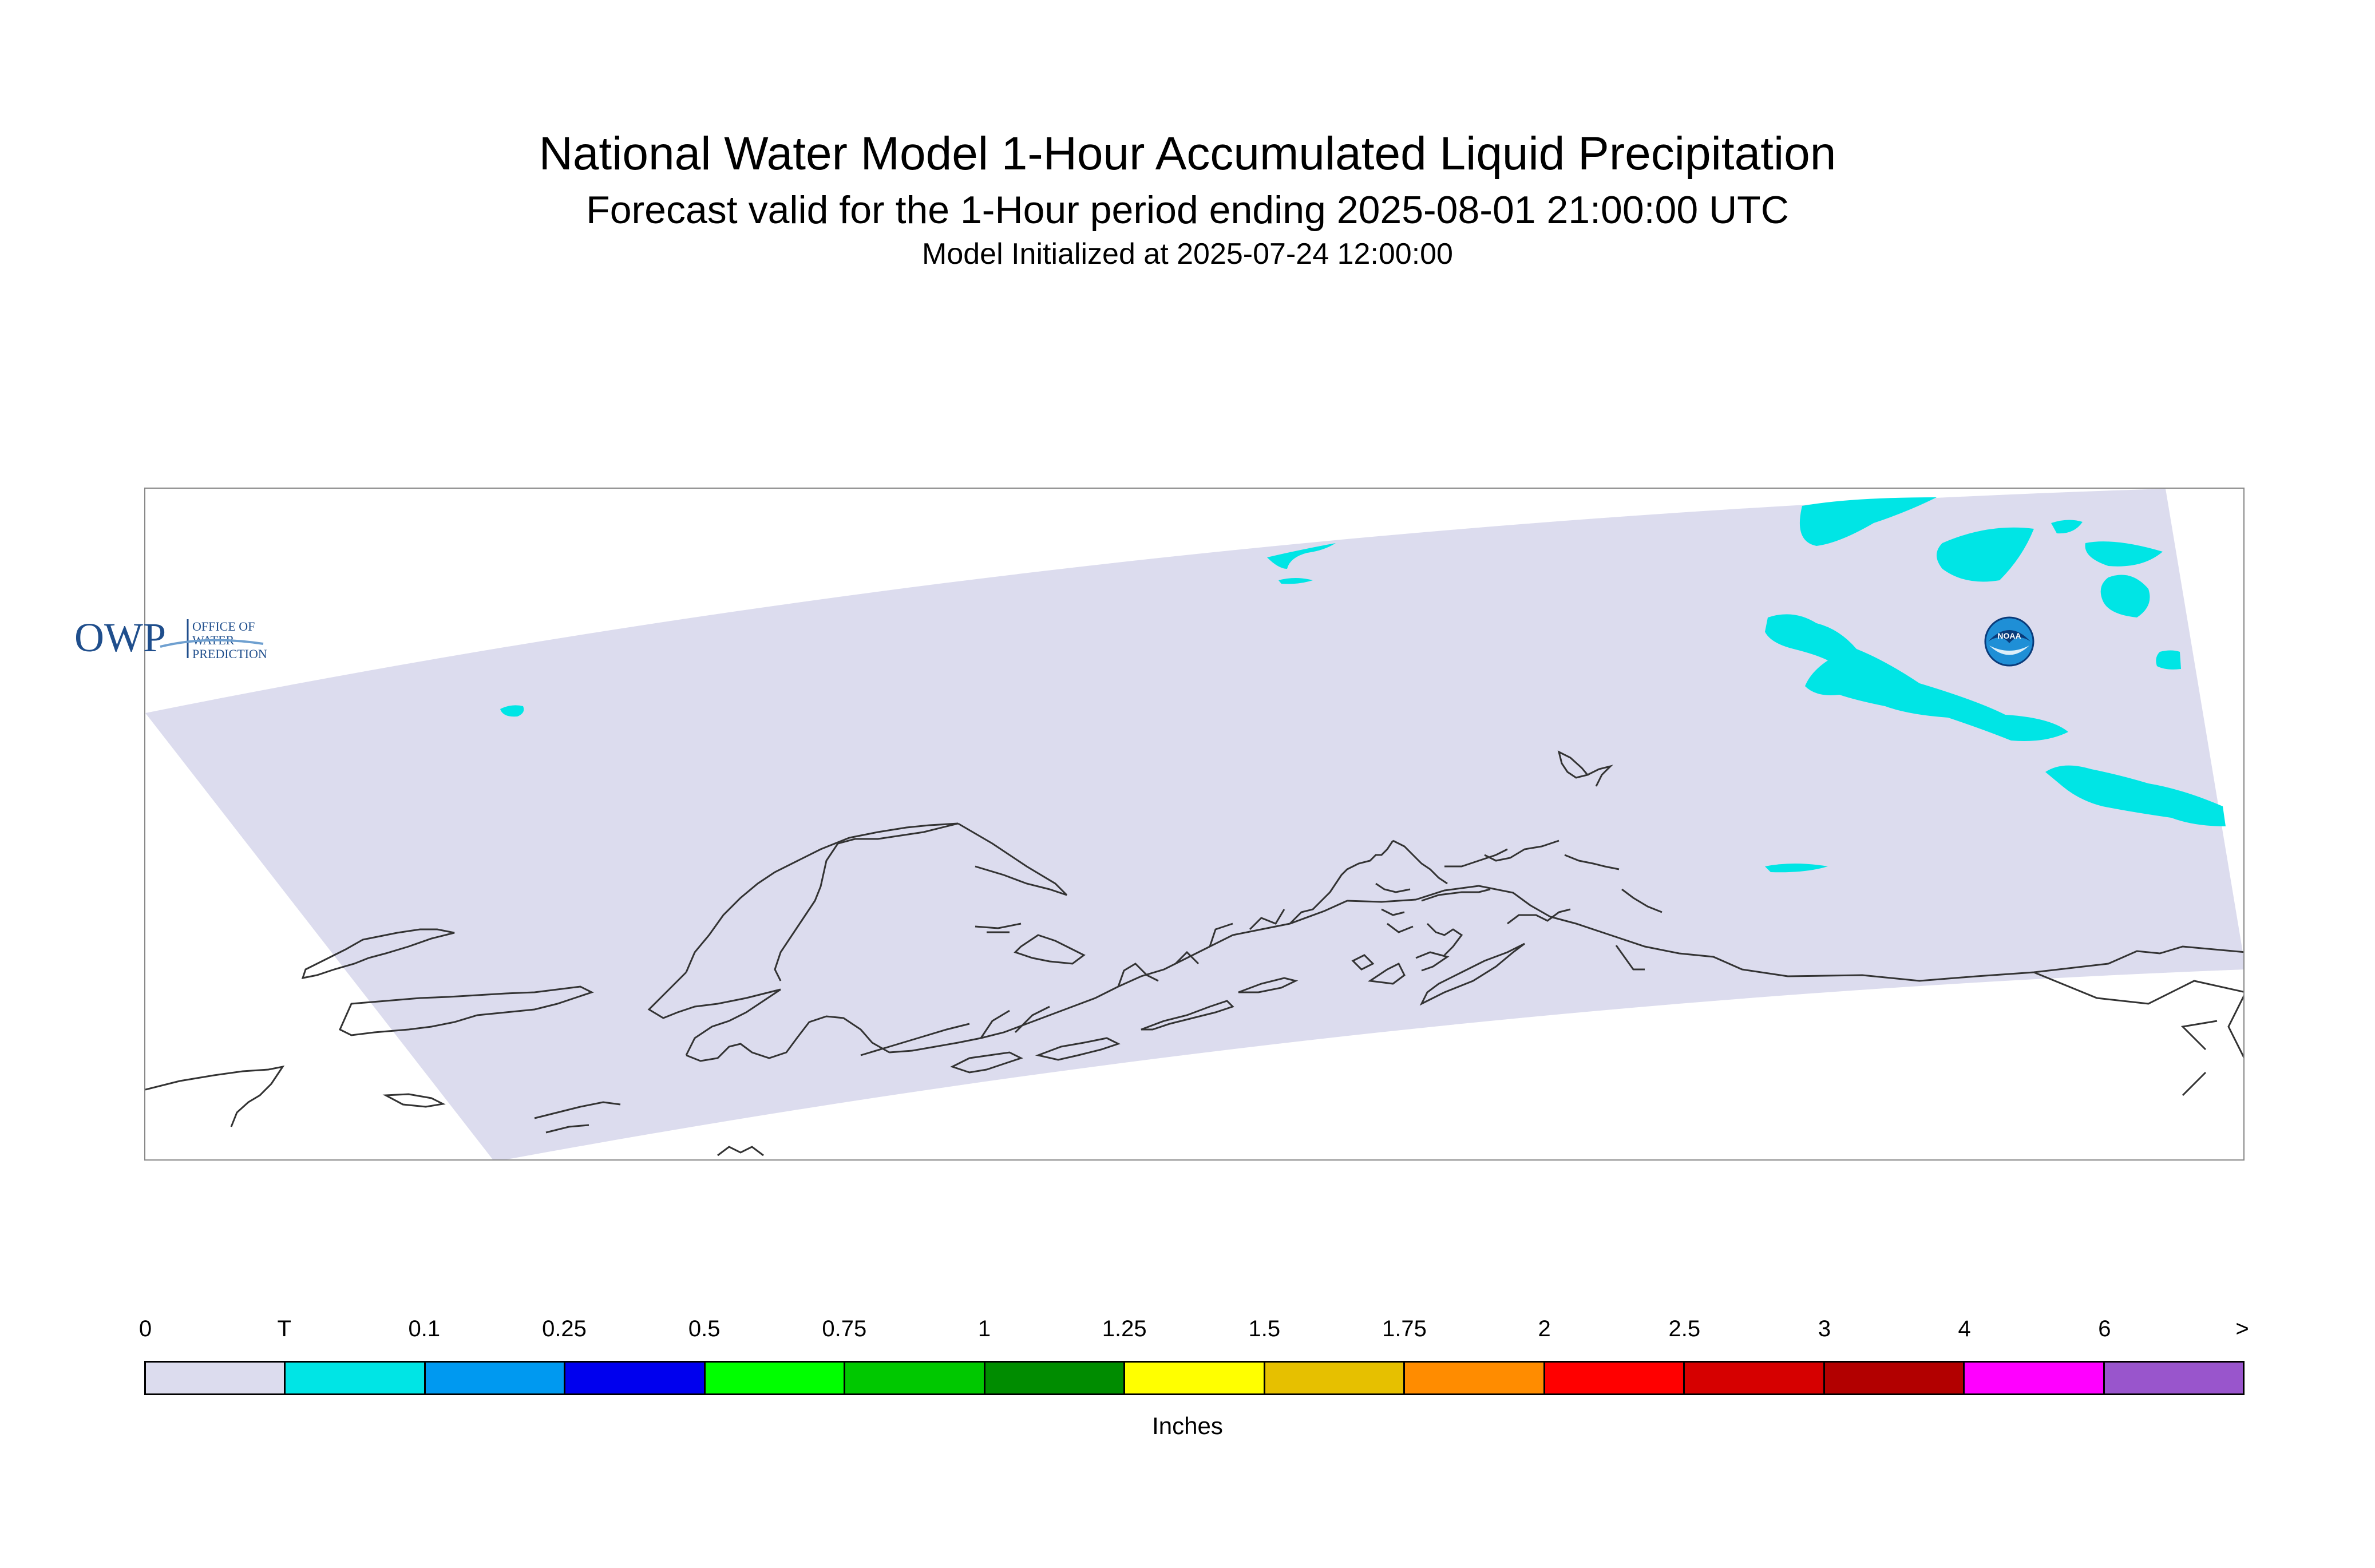  Describe the element at coordinates (1825, 1329) in the screenshot. I see `legend-label: 3` at that location.